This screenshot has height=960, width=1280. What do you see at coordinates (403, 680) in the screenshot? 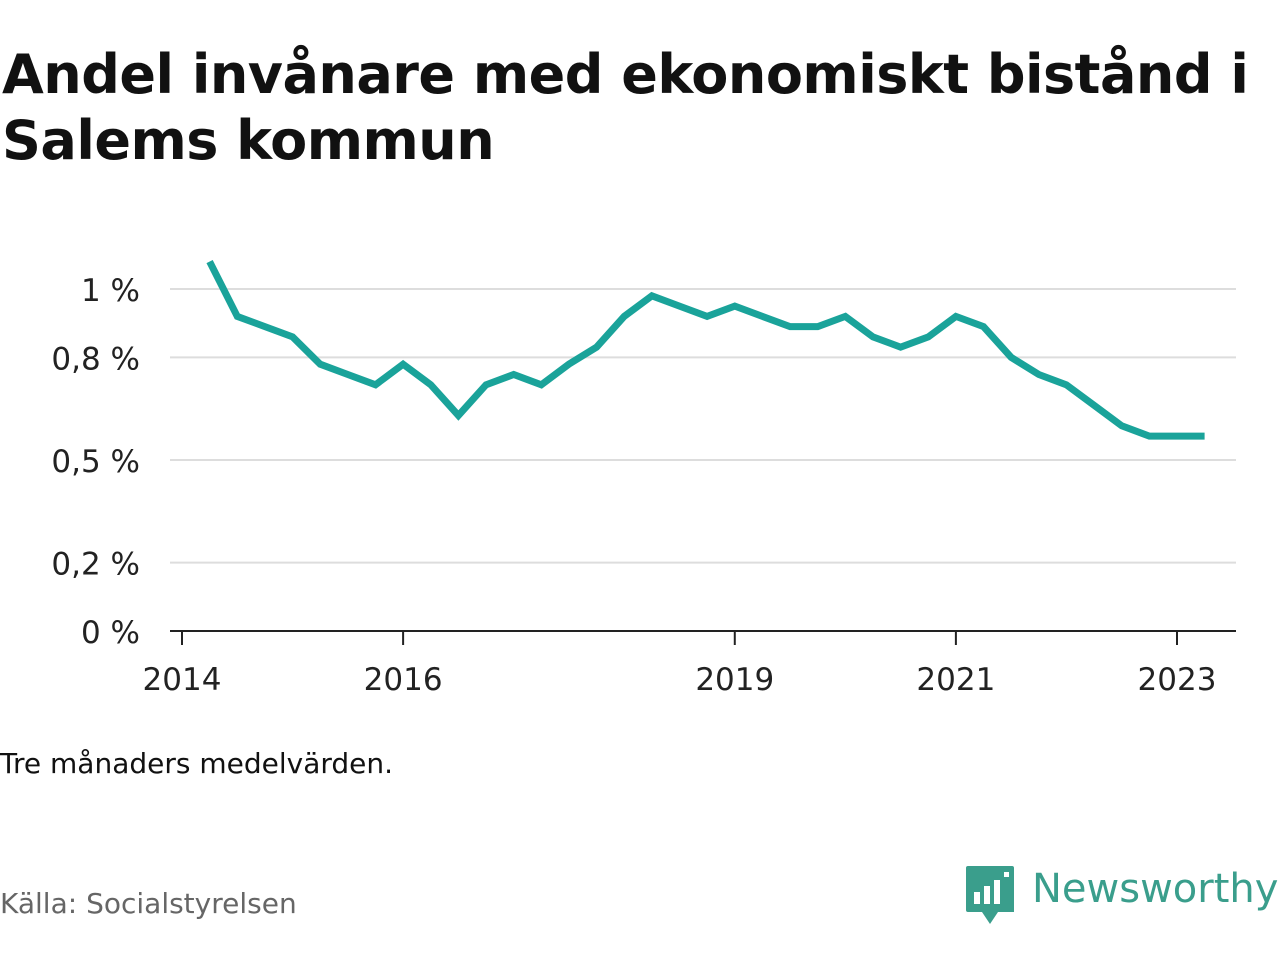
I see `x-tick-label: 2016` at bounding box center [403, 680].